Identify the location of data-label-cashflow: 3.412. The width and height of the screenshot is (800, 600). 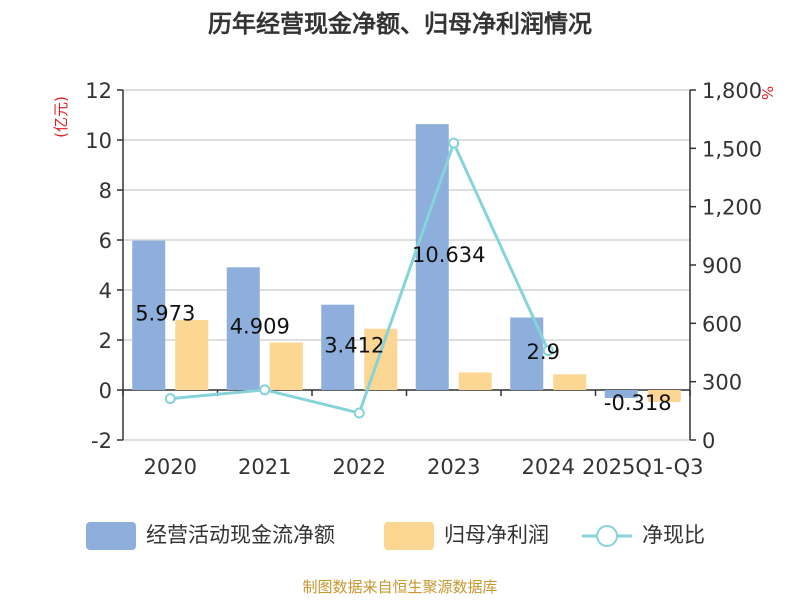
(354, 345).